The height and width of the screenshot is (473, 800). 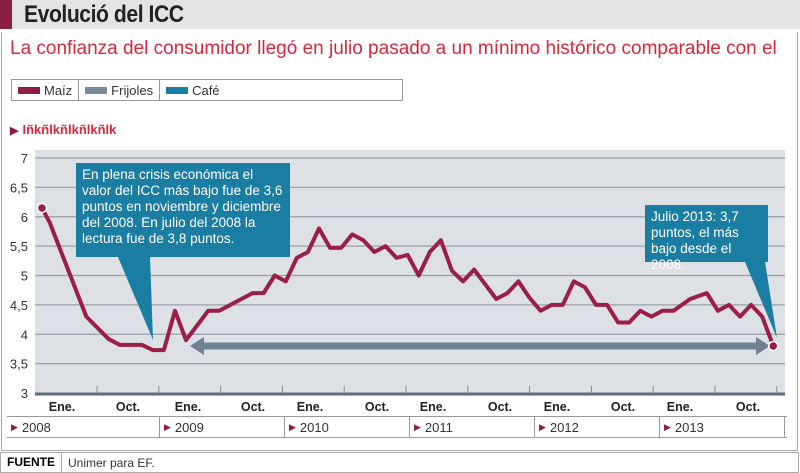 I want to click on subhead-text: Iñkñlkñlkñlkñlk, so click(x=69, y=129).